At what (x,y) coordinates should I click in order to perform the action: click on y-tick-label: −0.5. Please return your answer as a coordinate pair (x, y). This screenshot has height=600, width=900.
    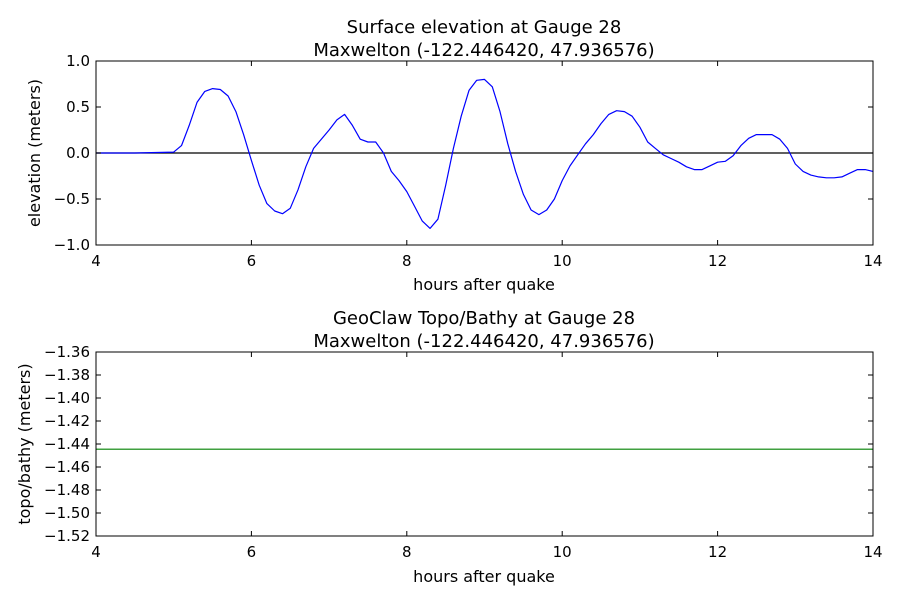
    Looking at the image, I should click on (72, 199).